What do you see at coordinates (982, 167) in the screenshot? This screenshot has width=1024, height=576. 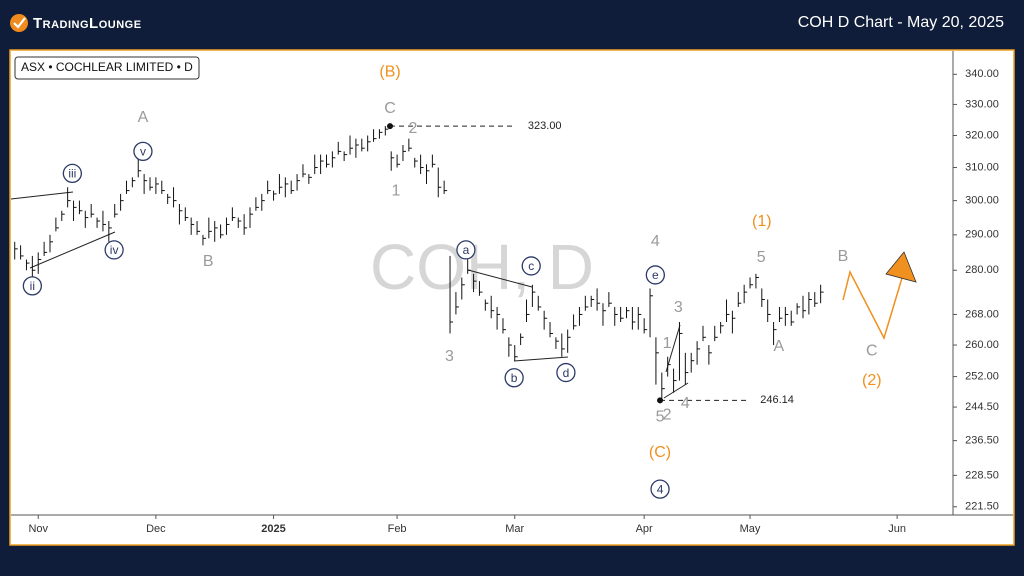 I see `y-tick-label: 310.00` at bounding box center [982, 167].